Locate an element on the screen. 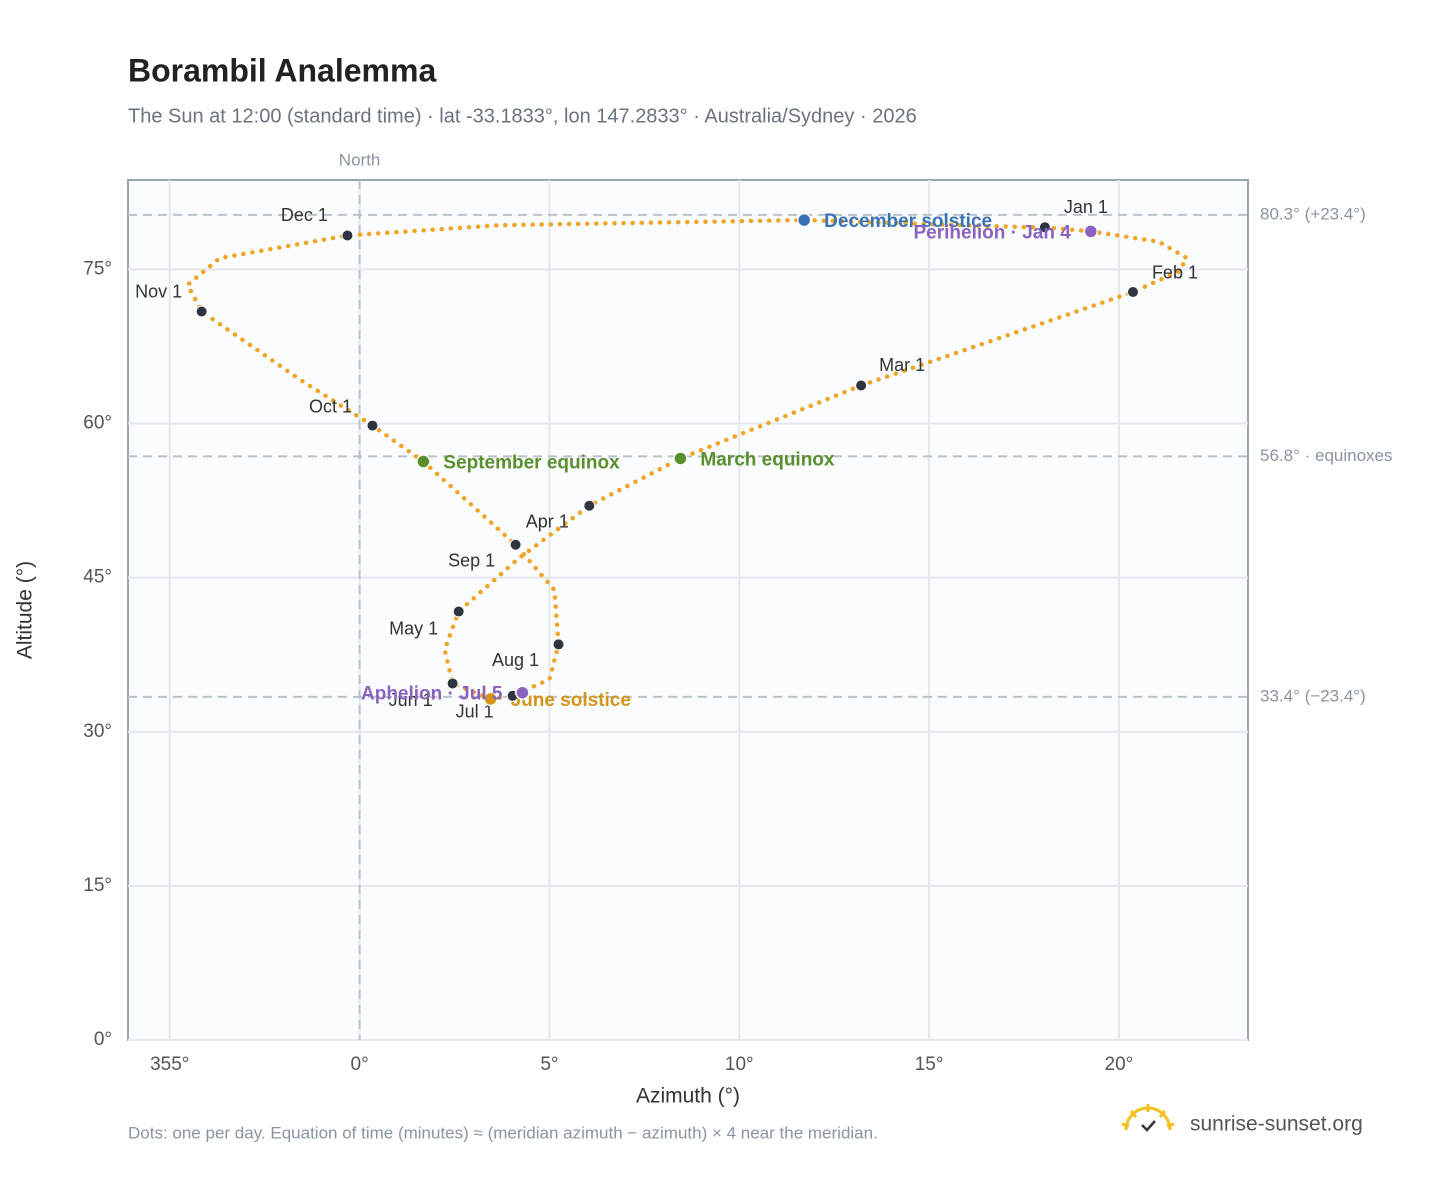  month-label: Nov 1 is located at coordinates (158, 291).